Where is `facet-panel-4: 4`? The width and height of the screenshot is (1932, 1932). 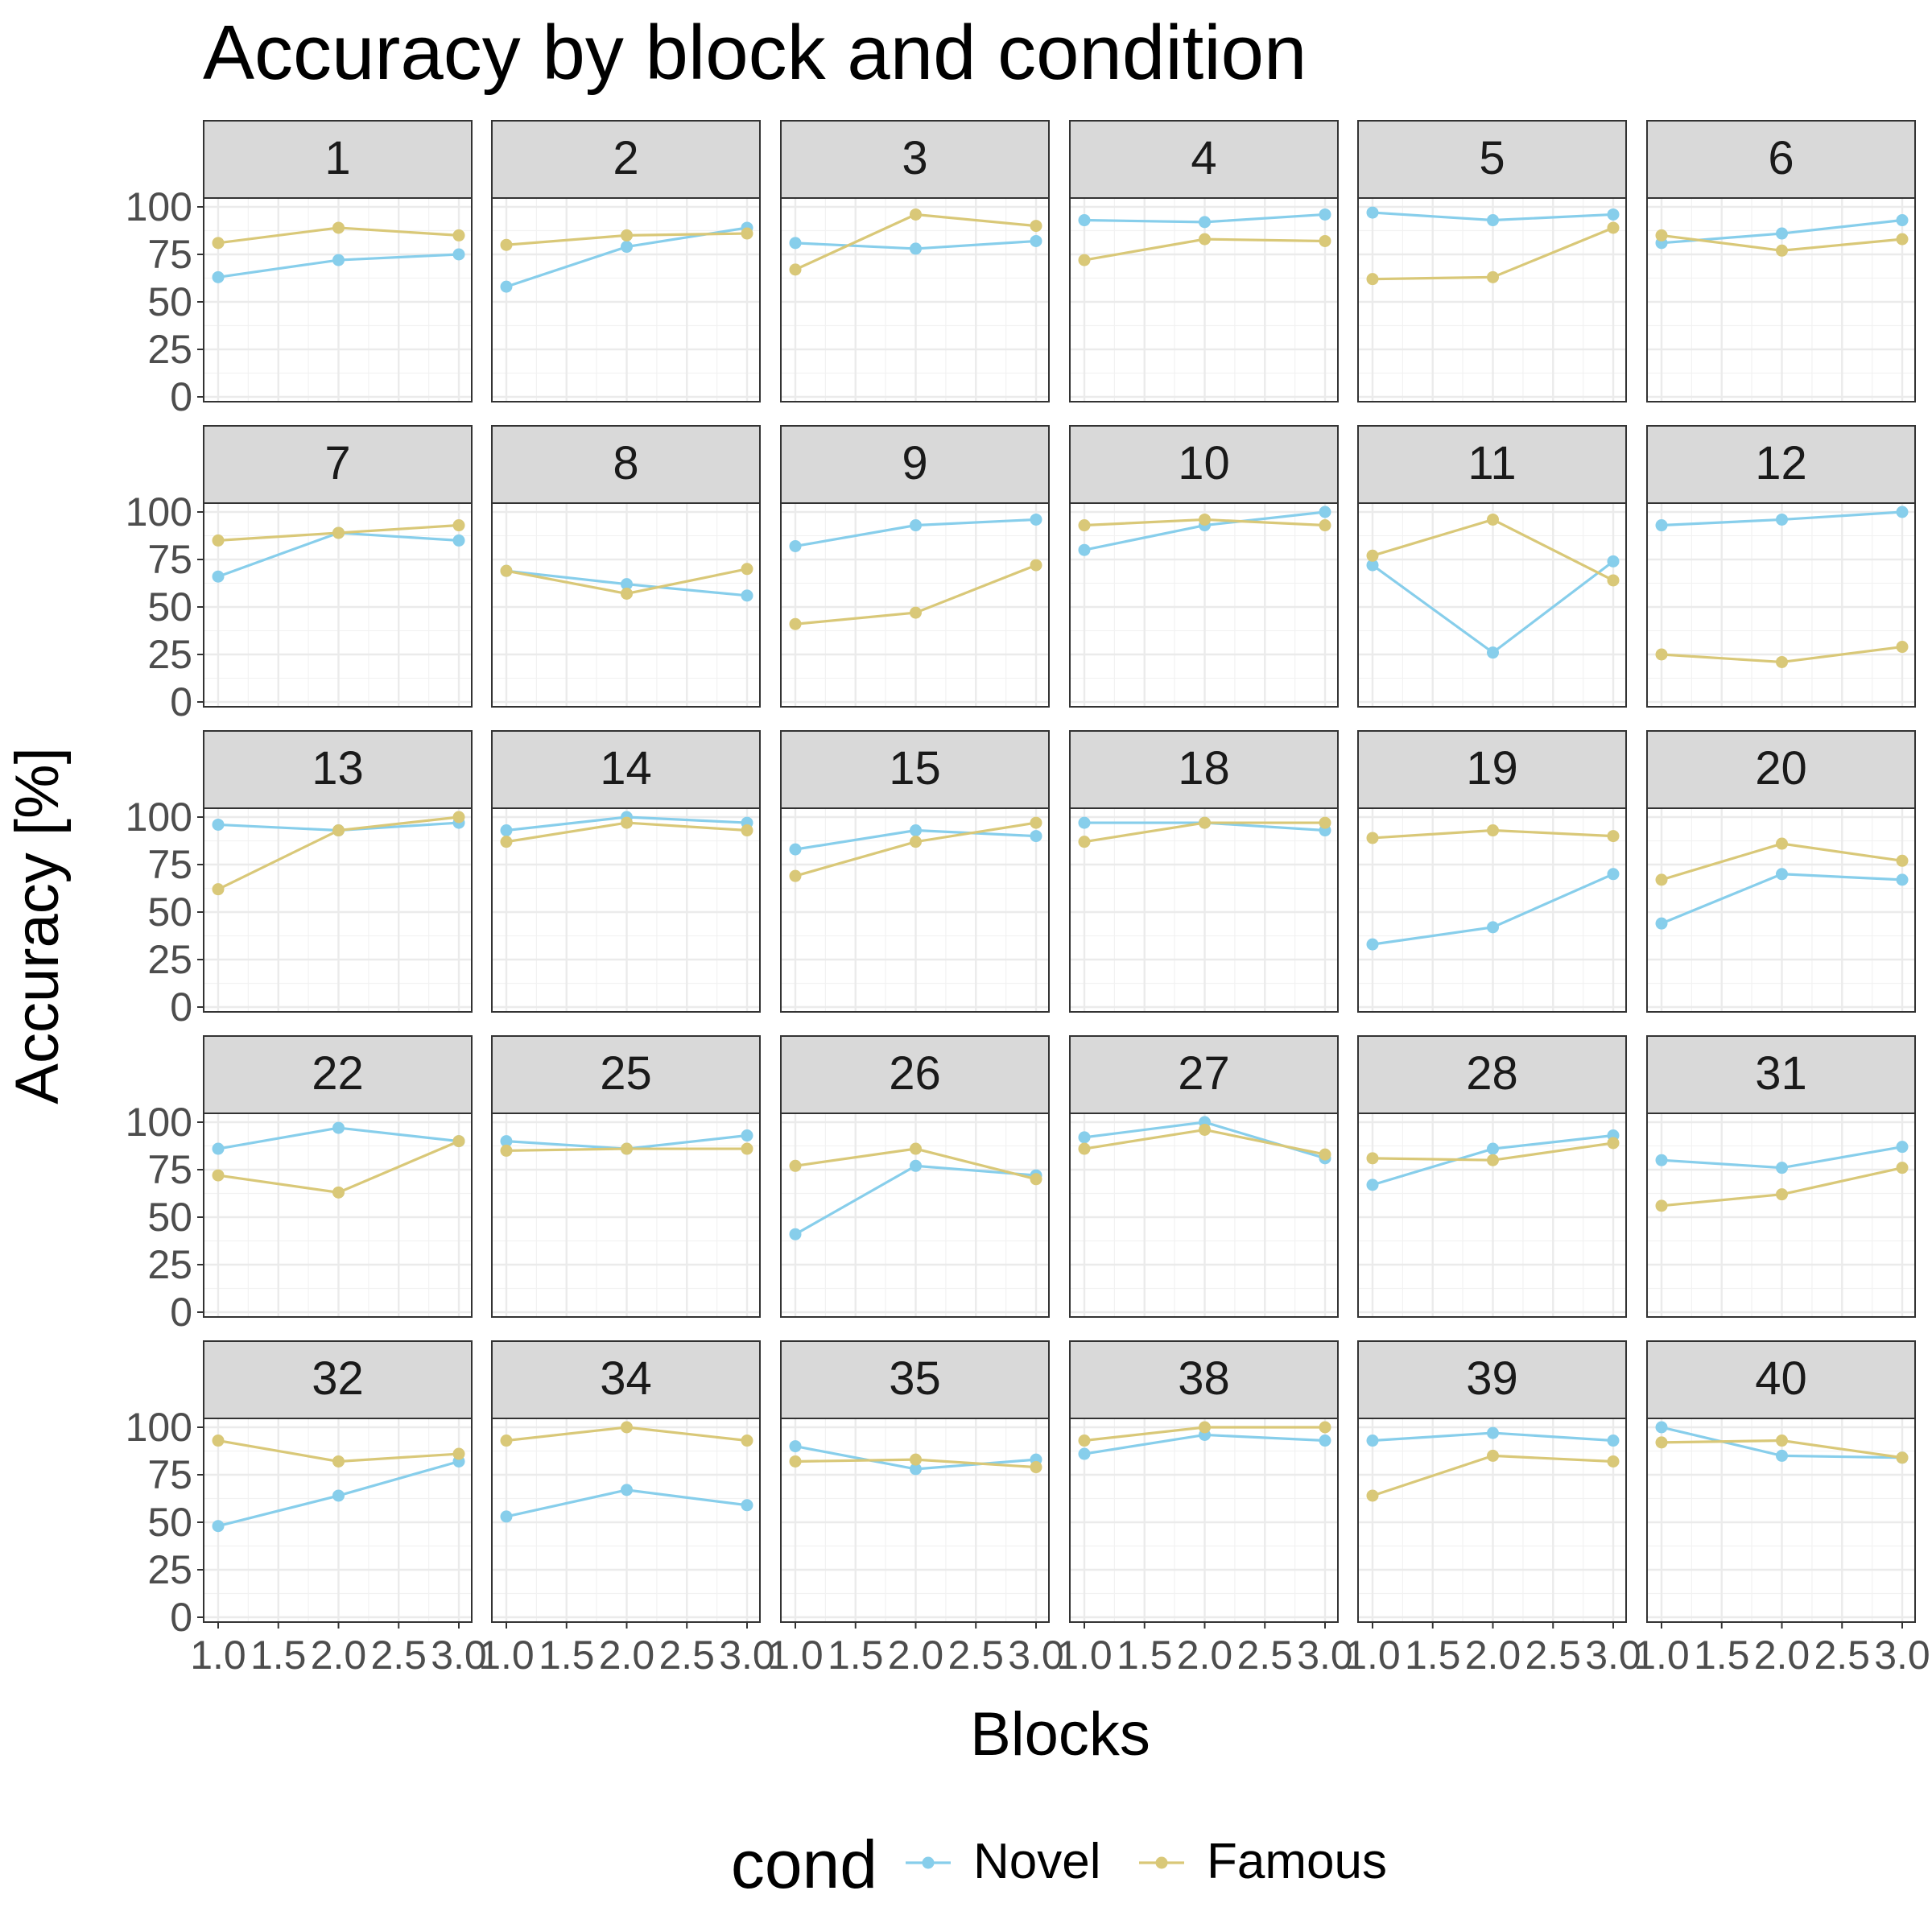 facet-panel-4: 4 is located at coordinates (1204, 261).